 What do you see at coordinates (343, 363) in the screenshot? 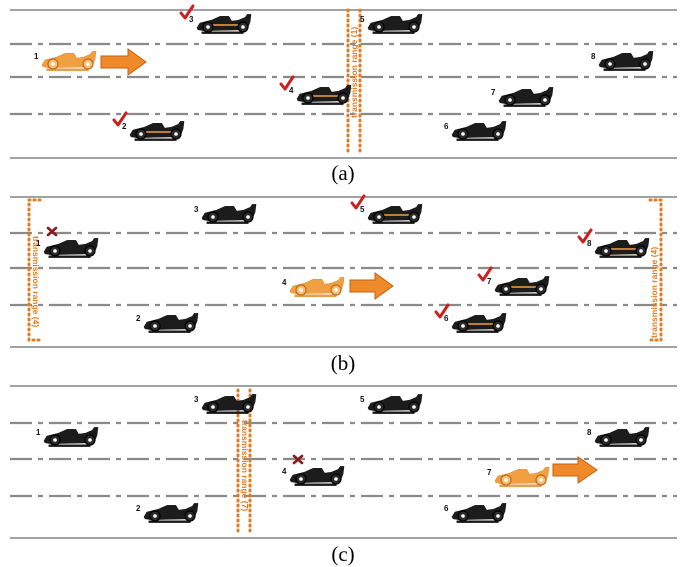
I see `panel-caption-b: (b)` at bounding box center [343, 363].